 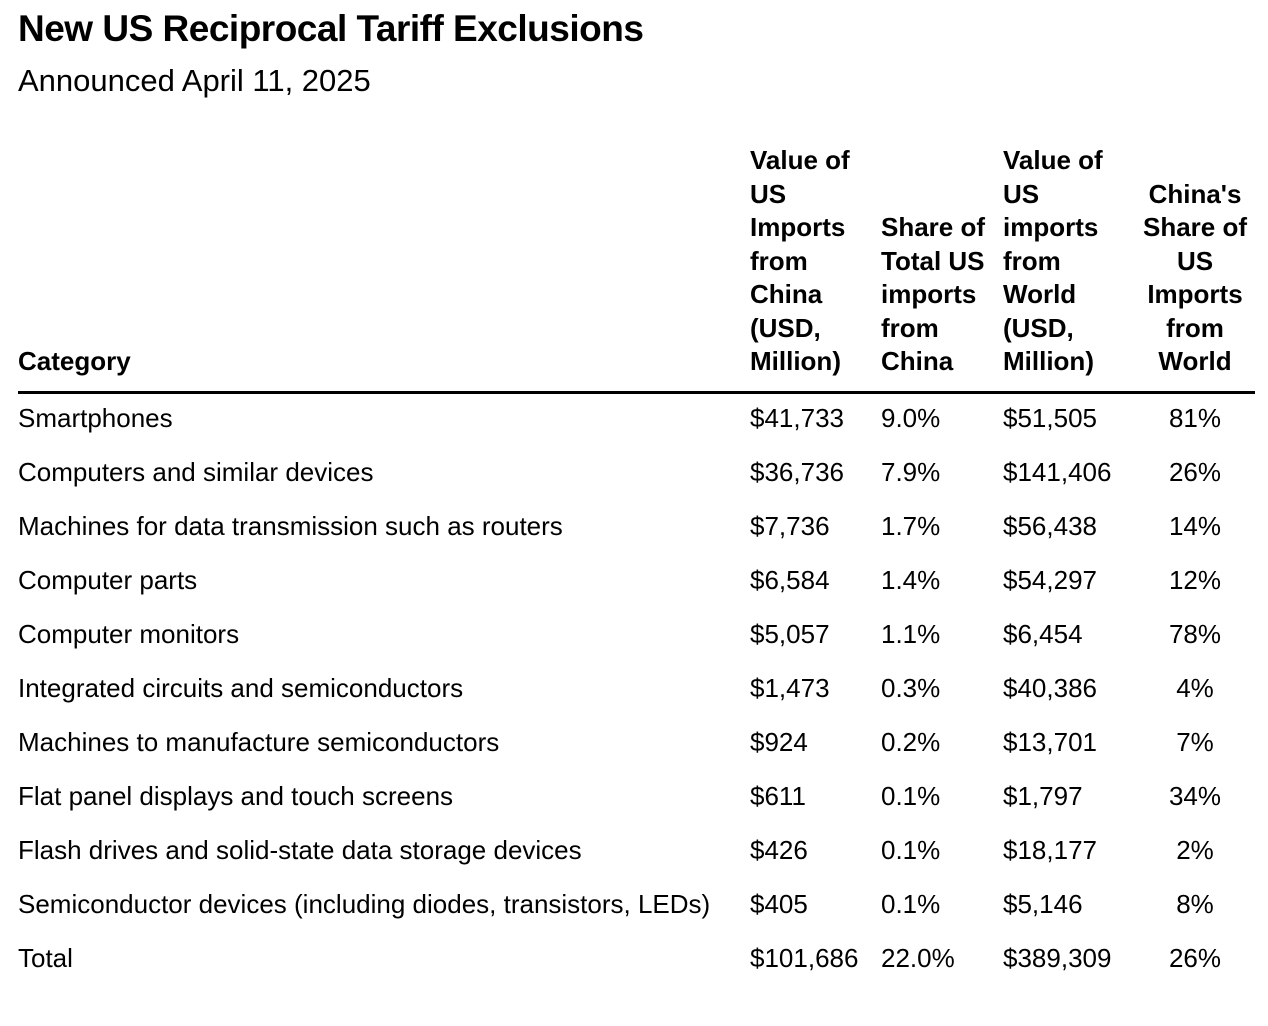 What do you see at coordinates (797, 417) in the screenshot?
I see `table-cell: $41,733` at bounding box center [797, 417].